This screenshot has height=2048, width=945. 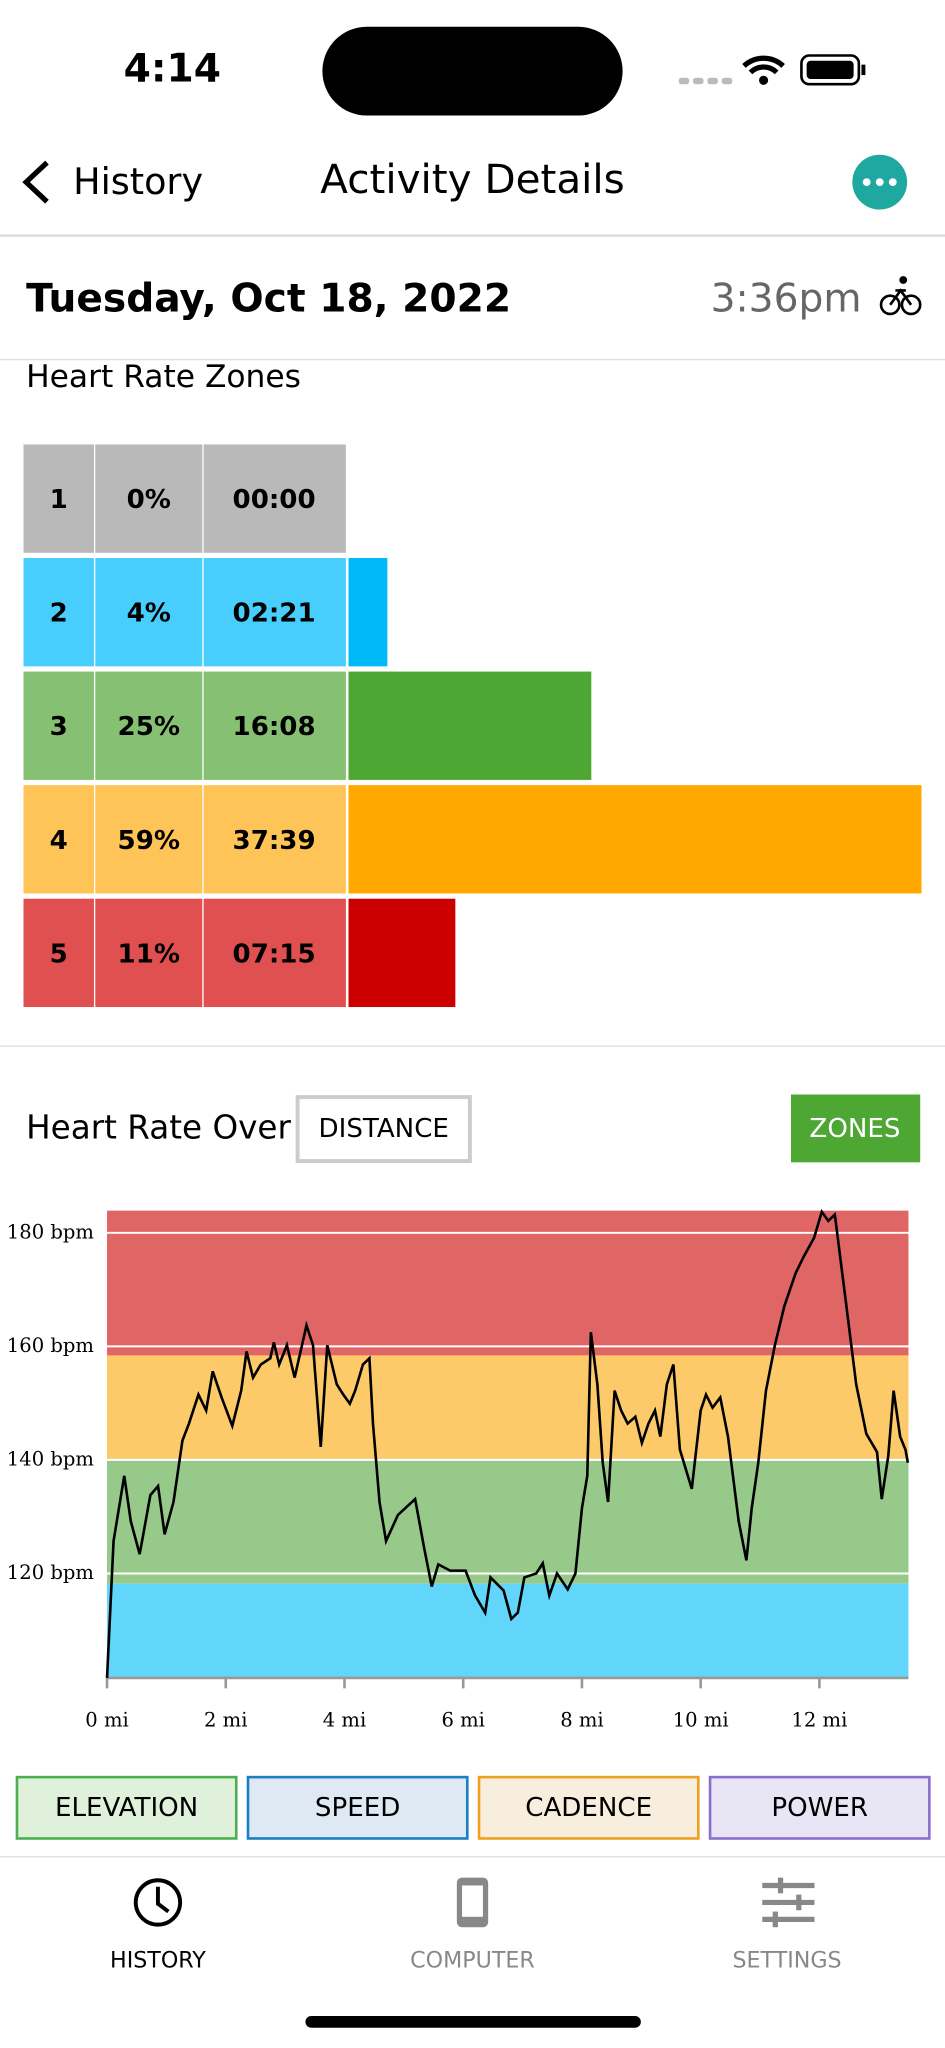 I want to click on zone-percent: 25%, so click(x=149, y=727).